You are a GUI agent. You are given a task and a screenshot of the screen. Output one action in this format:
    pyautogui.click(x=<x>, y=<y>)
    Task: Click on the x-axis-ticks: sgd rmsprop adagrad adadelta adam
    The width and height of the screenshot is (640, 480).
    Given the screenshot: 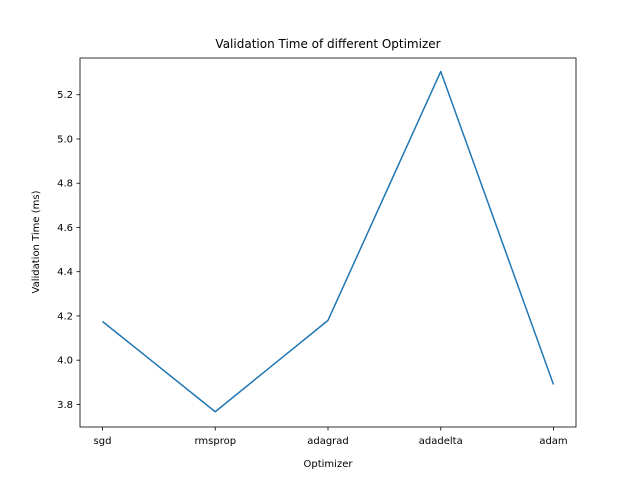 What is the action you would take?
    pyautogui.click(x=331, y=437)
    